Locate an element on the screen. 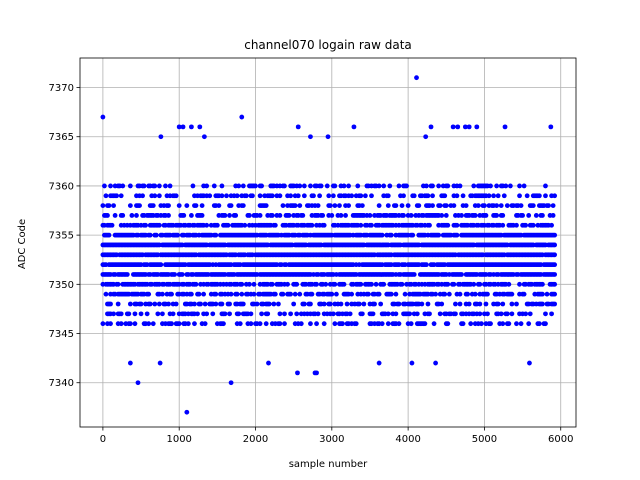 Image resolution: width=640 pixels, height=480 pixels. x-tick-label: 5000 is located at coordinates (484, 439).